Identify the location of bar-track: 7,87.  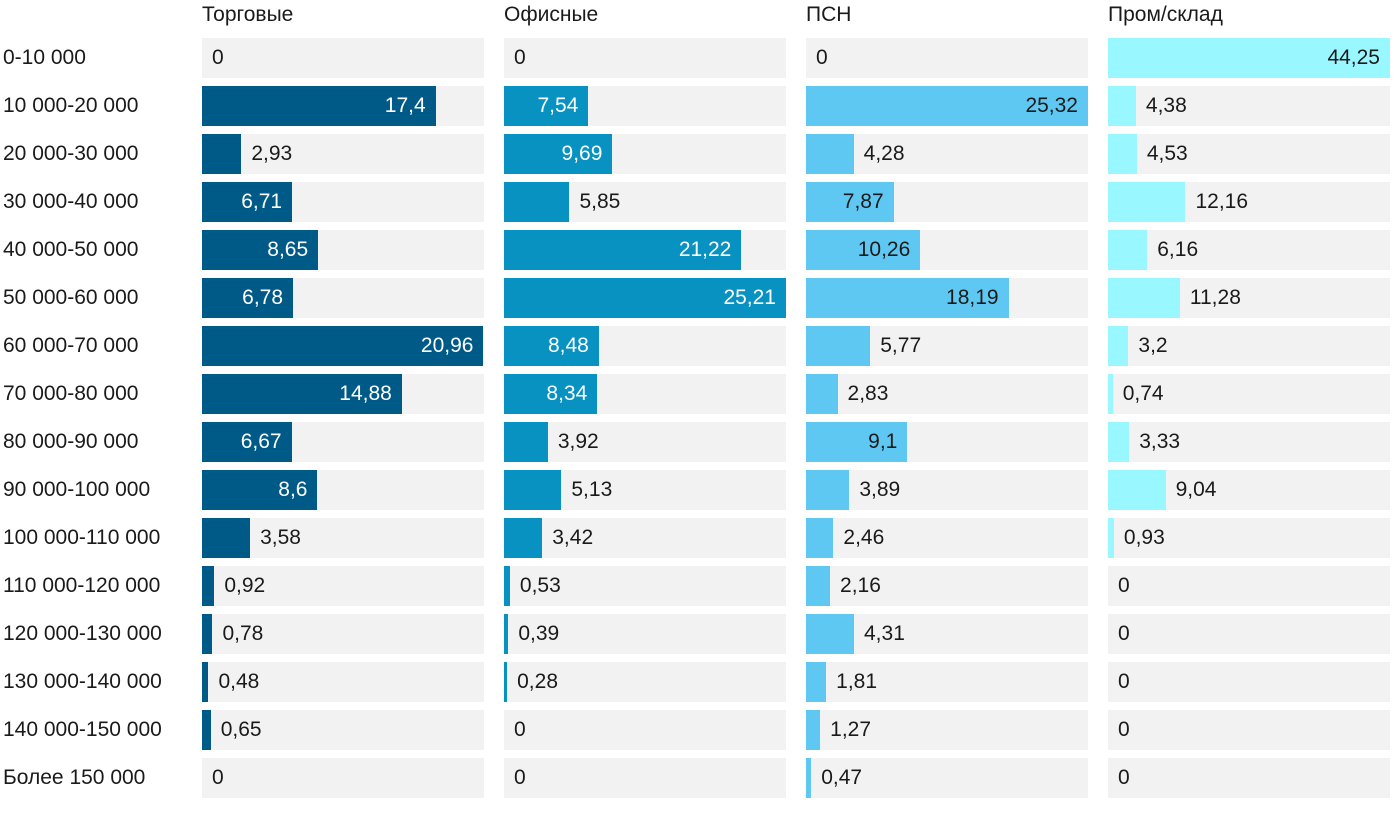
(947, 202).